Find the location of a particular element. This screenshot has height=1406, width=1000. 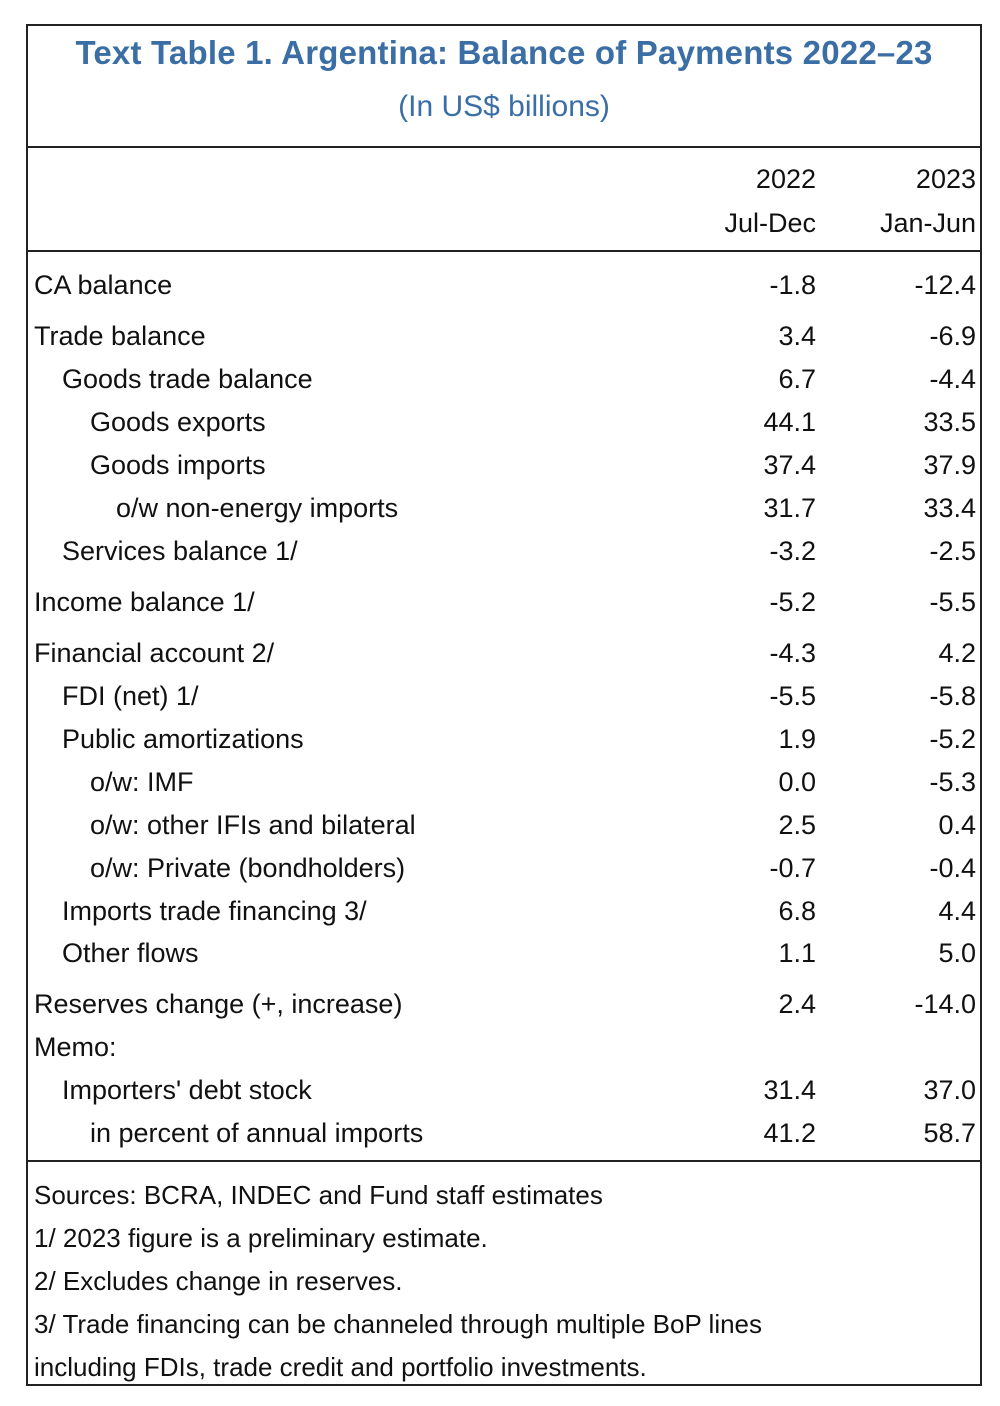

row-label: in percent of annual imports is located at coordinates (257, 1133).